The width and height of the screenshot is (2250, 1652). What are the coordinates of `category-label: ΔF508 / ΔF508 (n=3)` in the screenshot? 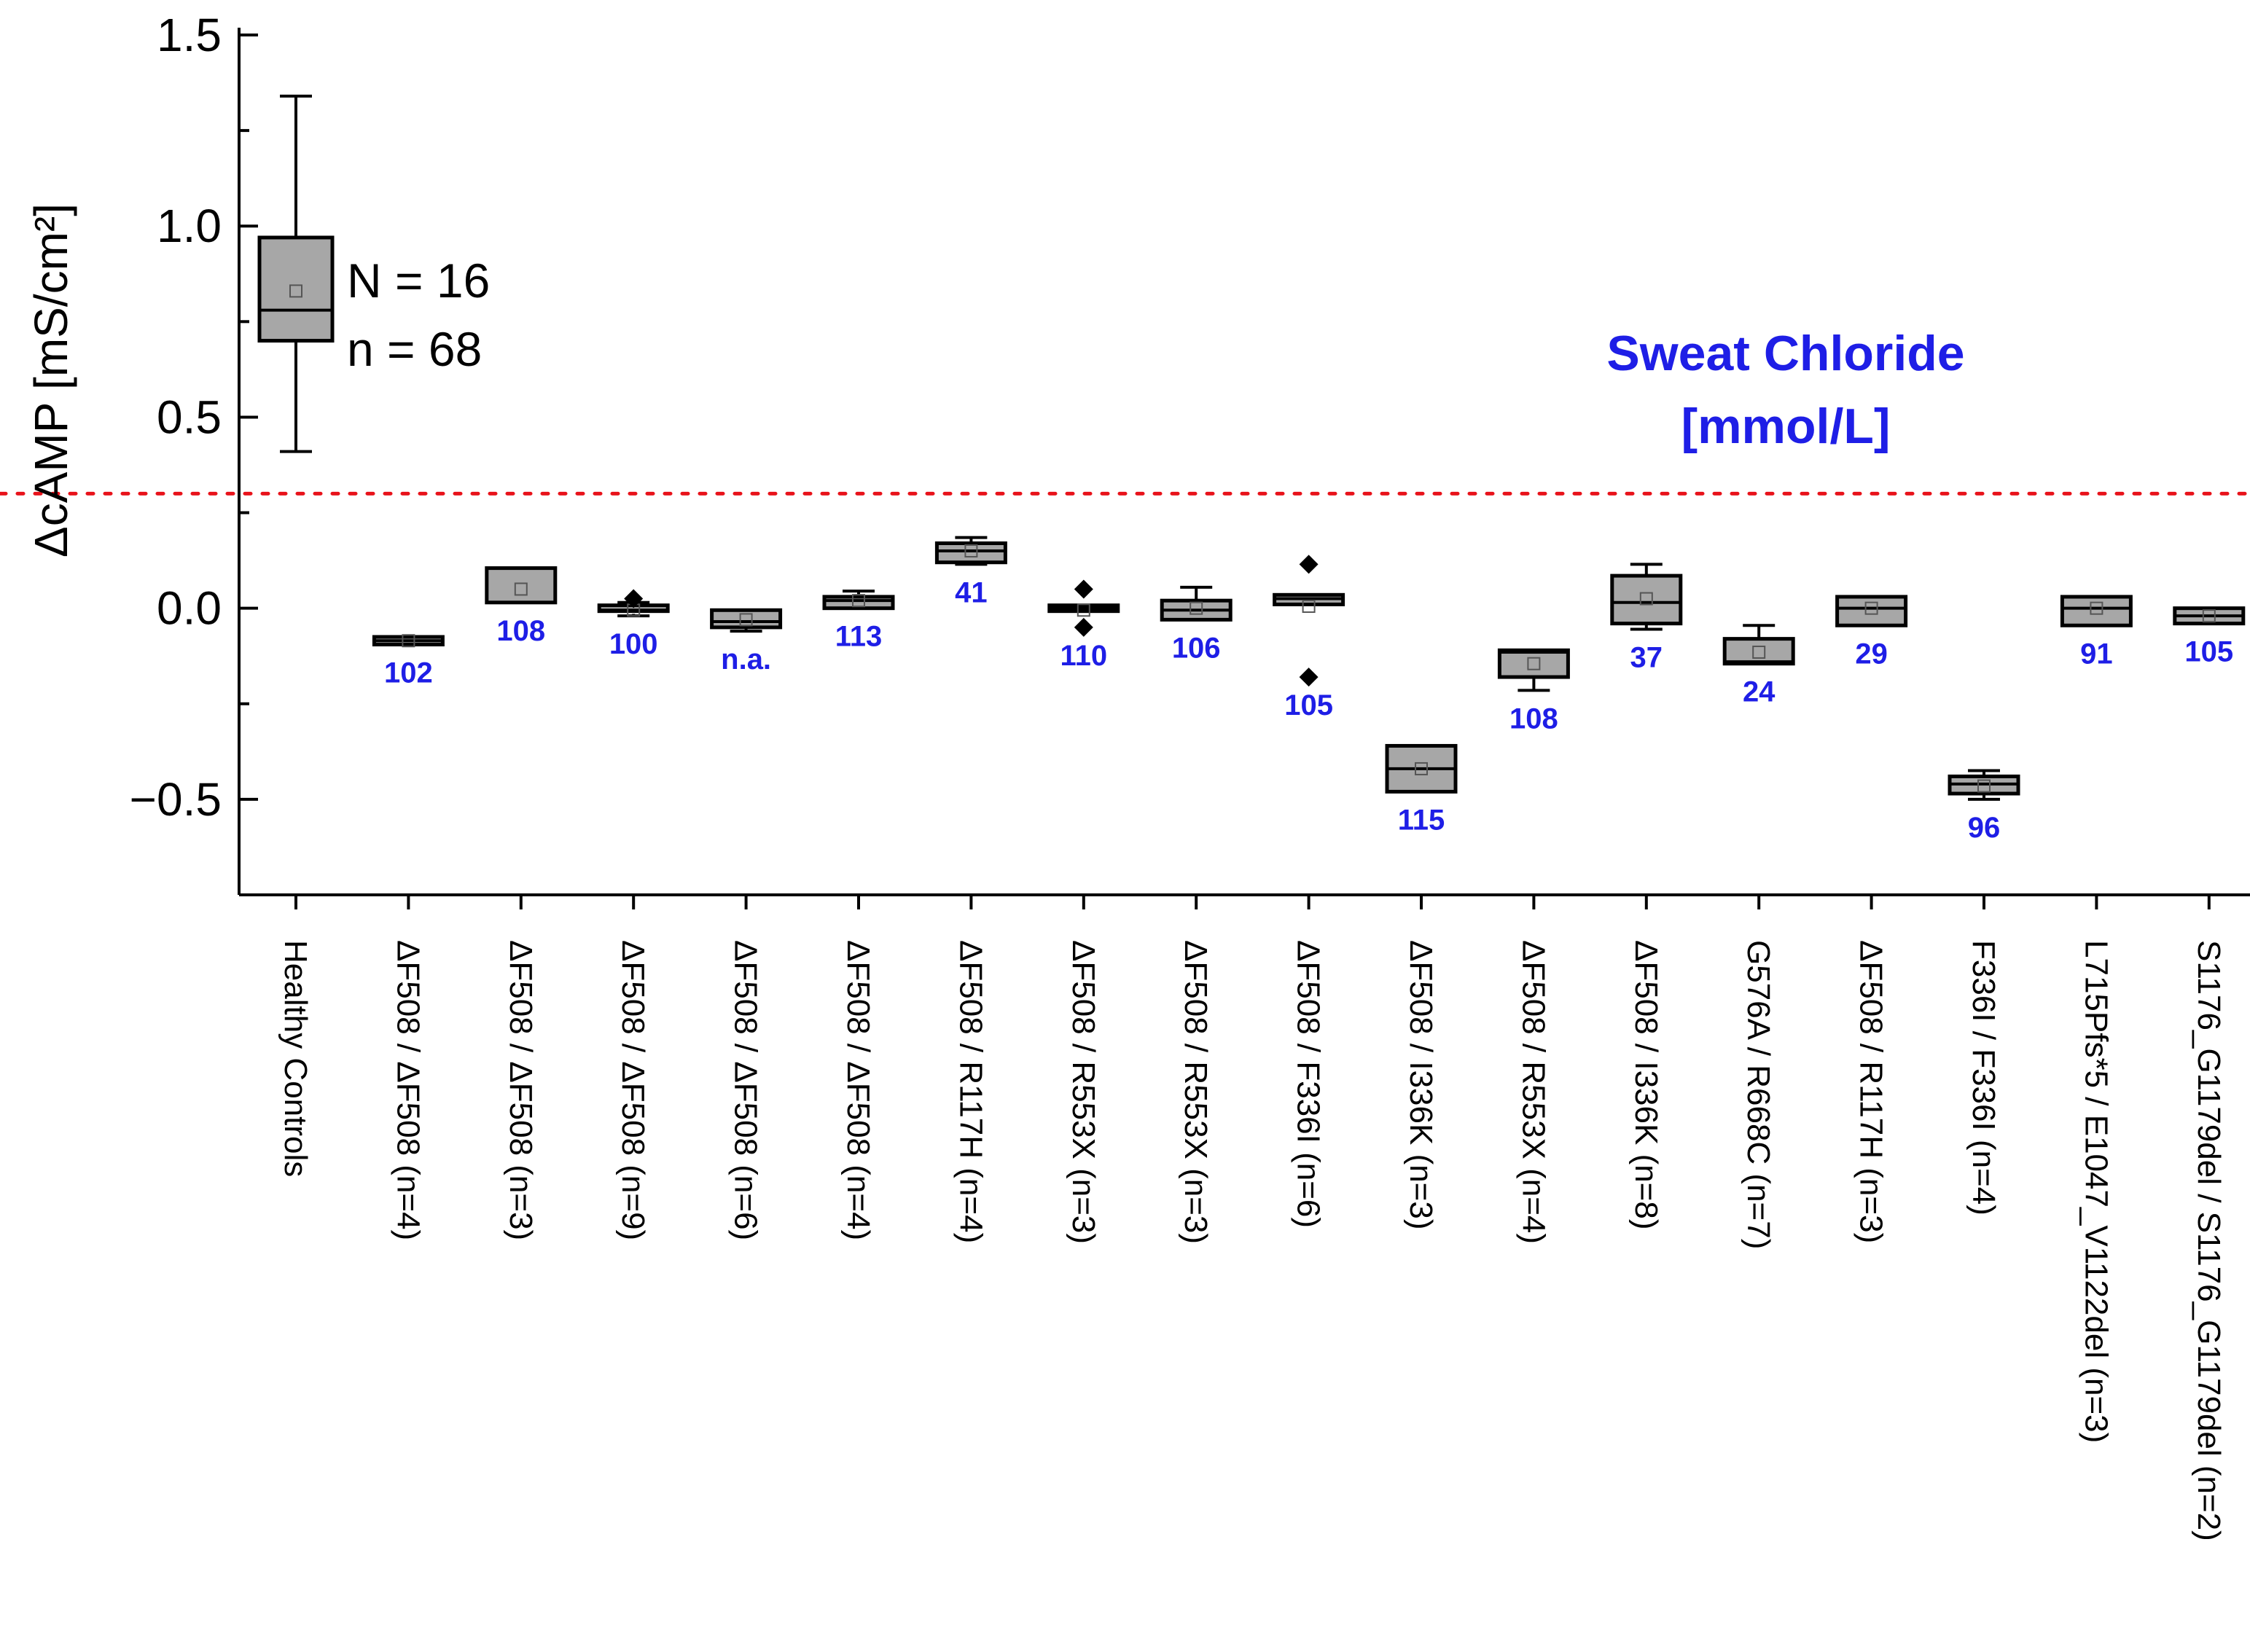 It's located at (521, 1090).